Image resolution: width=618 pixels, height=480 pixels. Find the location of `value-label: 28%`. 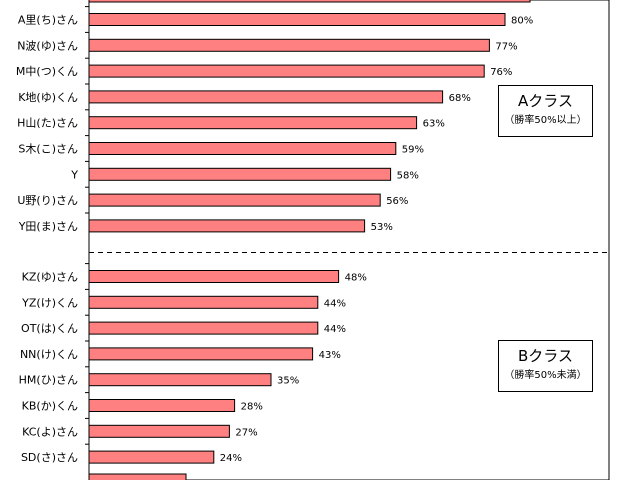

value-label: 28% is located at coordinates (252, 407).